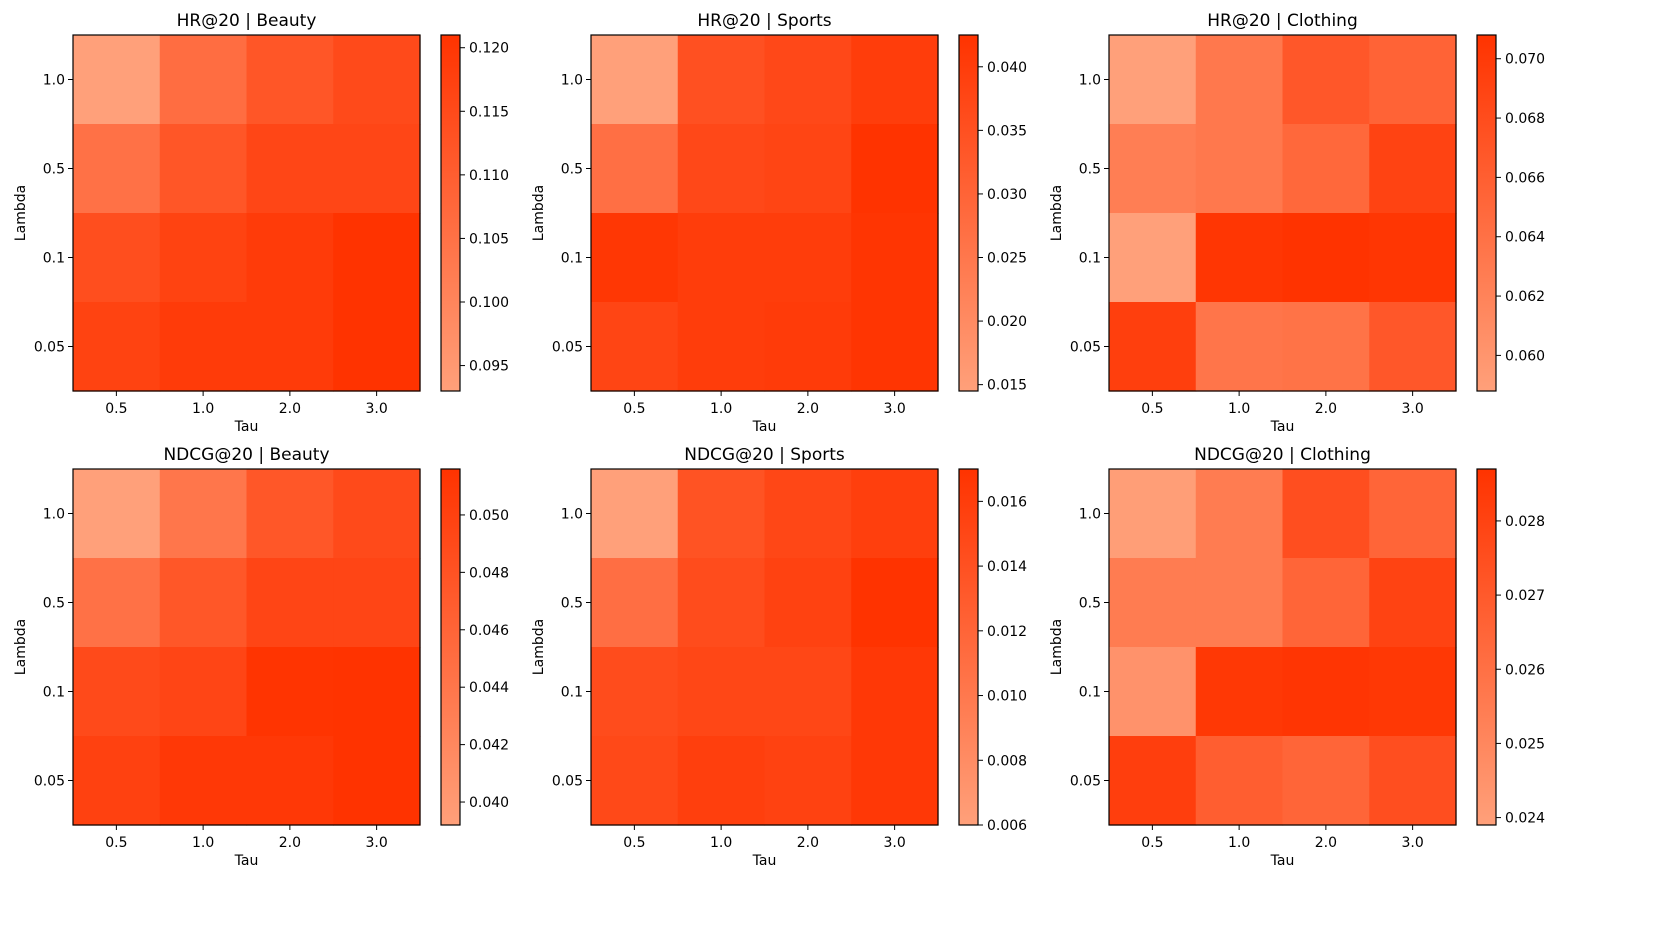 This screenshot has height=934, width=1661. Describe the element at coordinates (489, 516) in the screenshot. I see `colorbar-tick-label: 0.050` at that location.